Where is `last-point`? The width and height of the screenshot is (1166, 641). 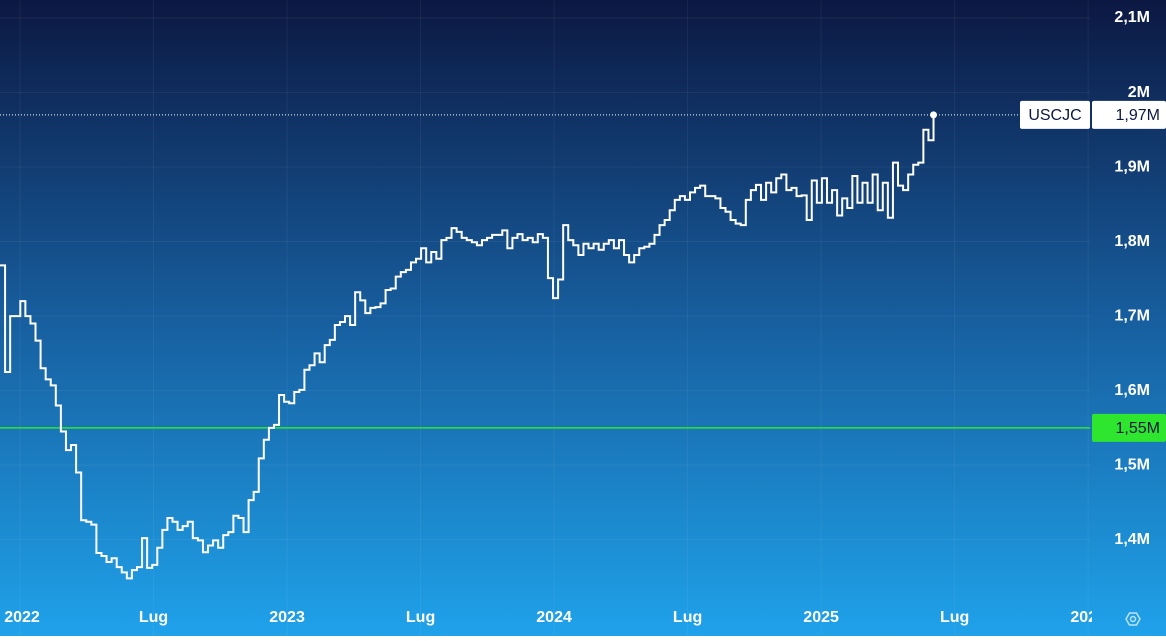 last-point is located at coordinates (934, 115).